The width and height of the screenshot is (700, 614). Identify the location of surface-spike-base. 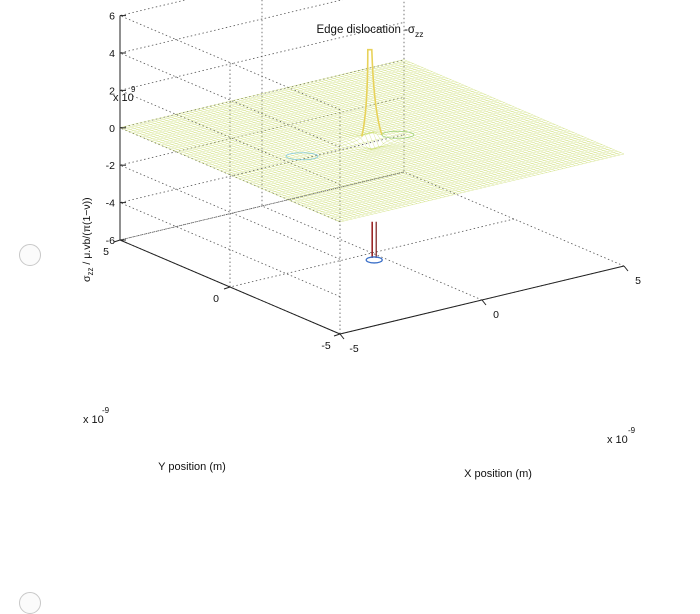
(374, 260).